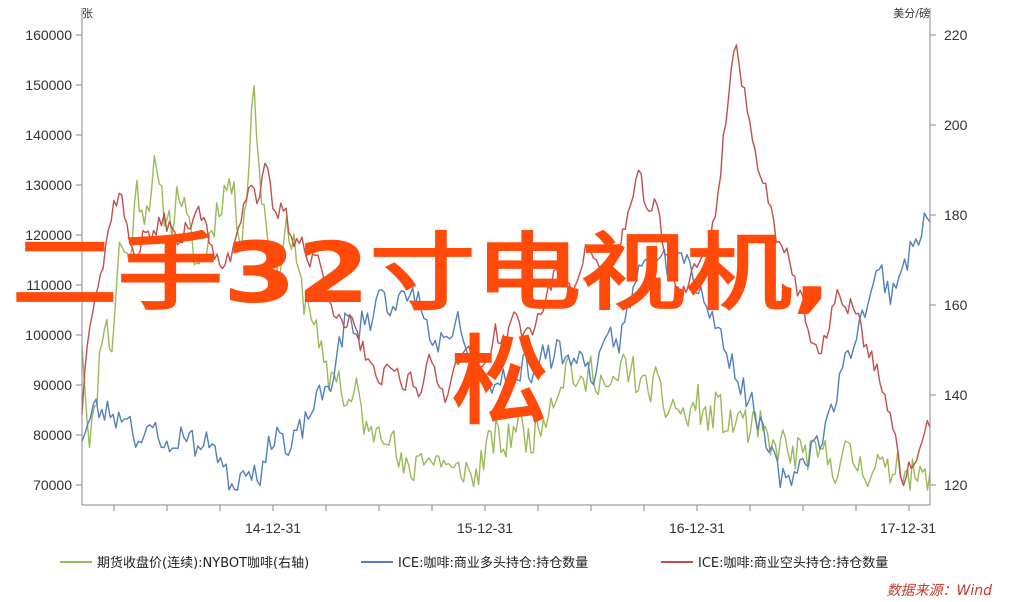  Describe the element at coordinates (48, 185) in the screenshot. I see `left-tick-label: 130000` at that location.